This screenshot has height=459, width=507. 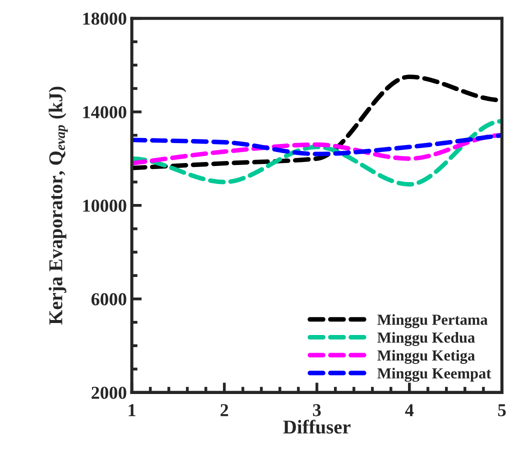 I want to click on x-axis-title: Diffuser, so click(x=316, y=427).